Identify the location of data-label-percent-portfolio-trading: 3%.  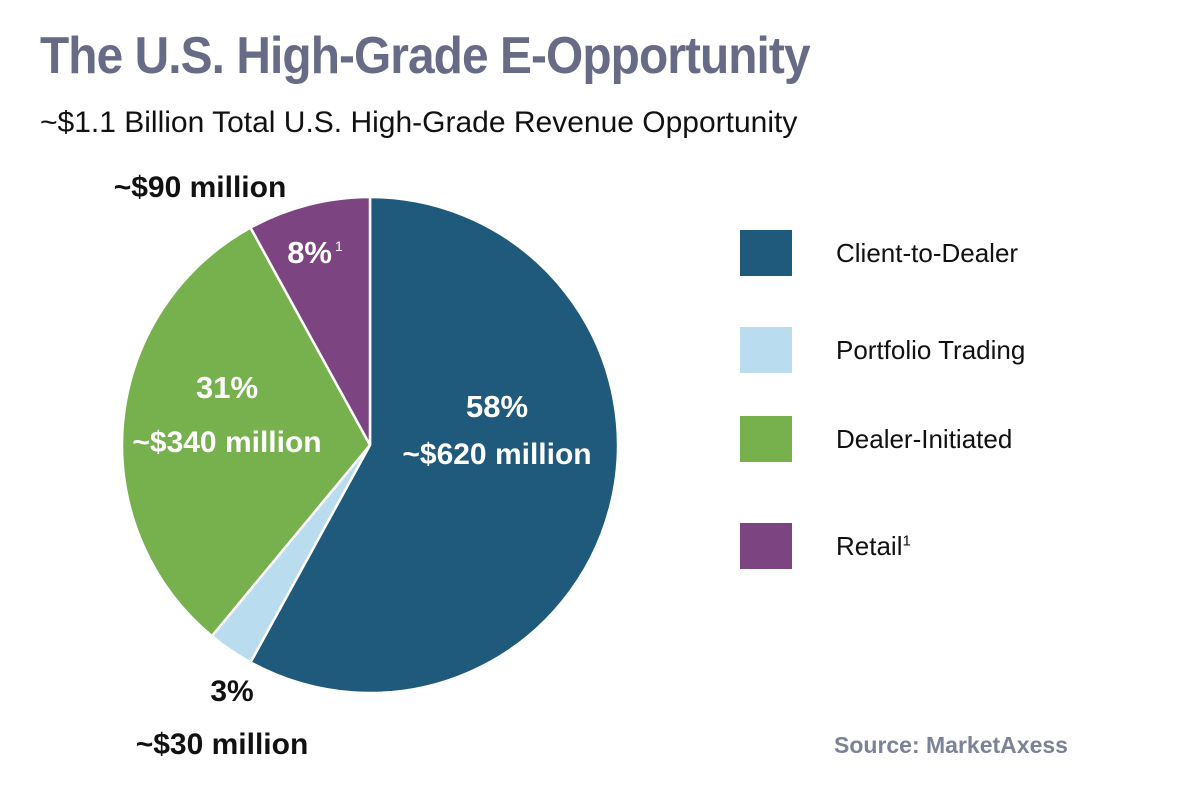
(231, 691).